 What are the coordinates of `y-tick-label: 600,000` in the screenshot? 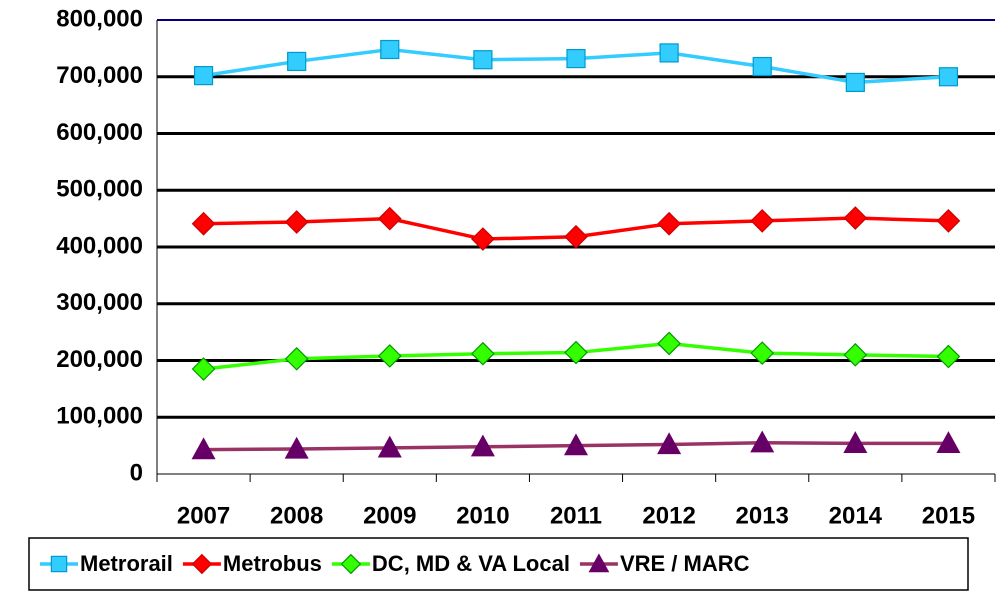 It's located at (99, 132).